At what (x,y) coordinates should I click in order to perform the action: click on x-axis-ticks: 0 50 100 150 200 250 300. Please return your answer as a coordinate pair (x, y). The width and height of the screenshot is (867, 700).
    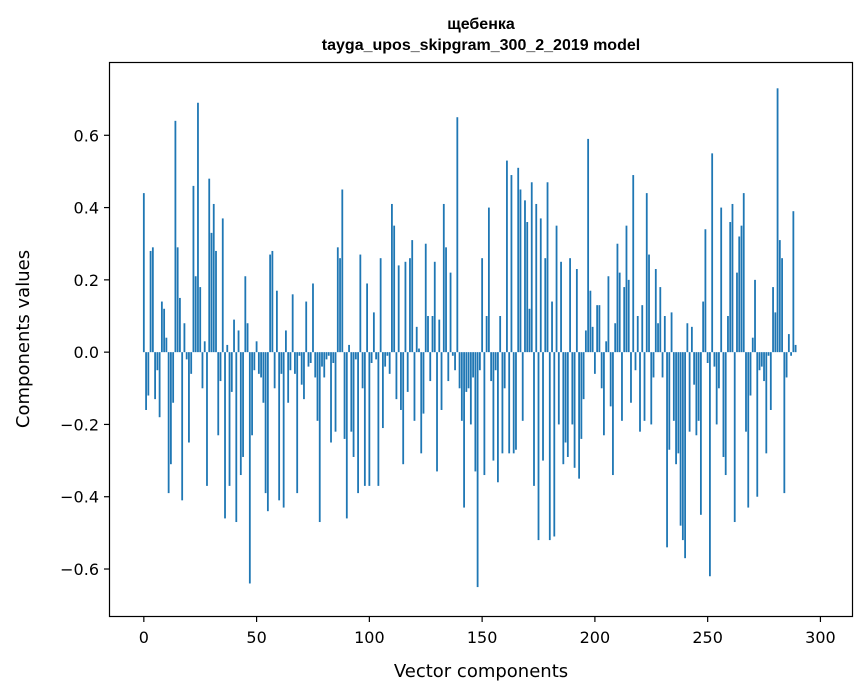
    Looking at the image, I should click on (487, 631).